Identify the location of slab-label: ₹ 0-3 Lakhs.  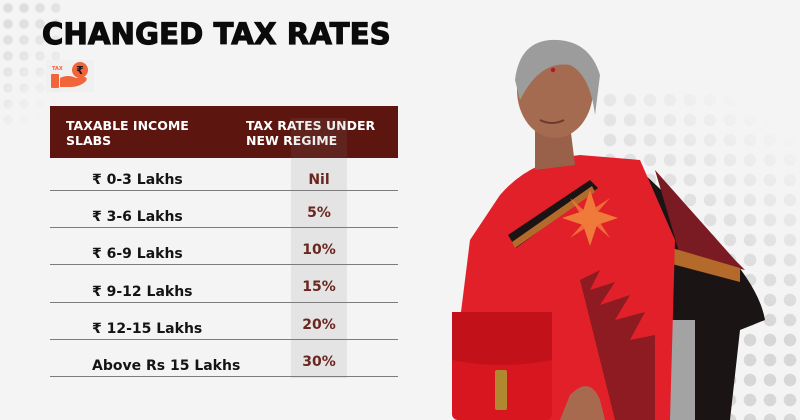
(137, 180).